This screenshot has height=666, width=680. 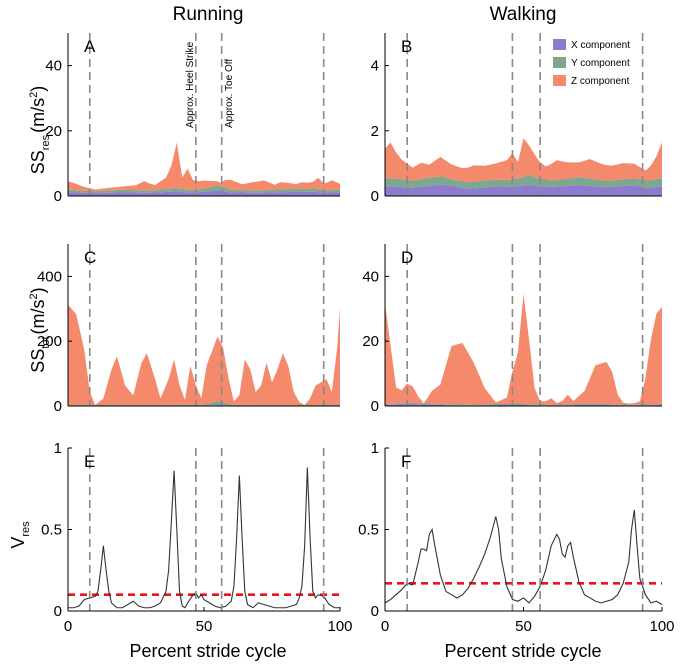 I want to click on legend: X component Y component Z component, so click(x=591, y=63).